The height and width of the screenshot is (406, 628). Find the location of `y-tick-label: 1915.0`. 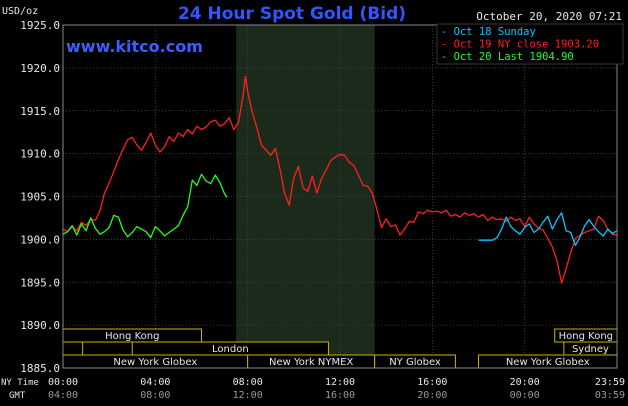

y-tick-label: 1915.0 is located at coordinates (40, 111).